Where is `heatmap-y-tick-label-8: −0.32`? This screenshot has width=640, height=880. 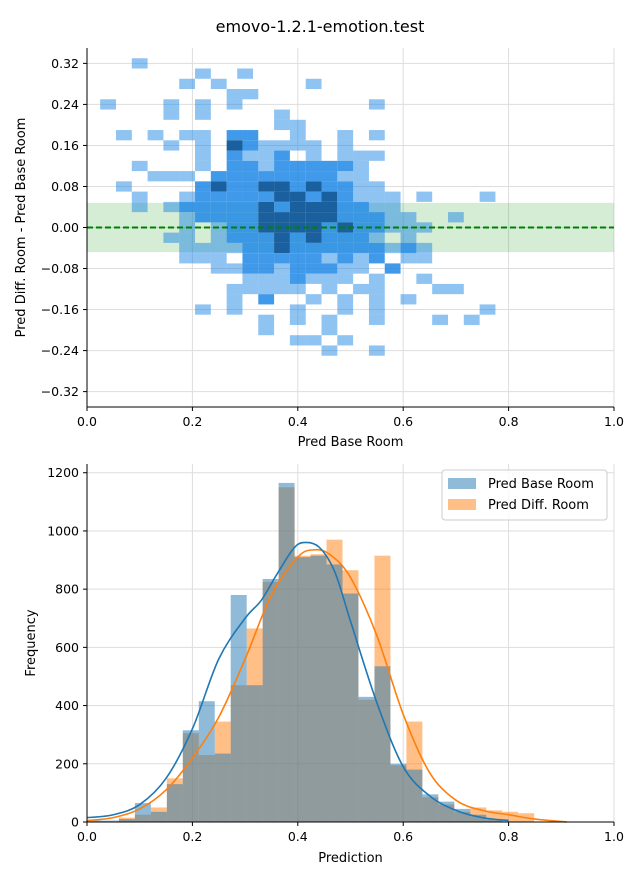 heatmap-y-tick-label-8: −0.32 is located at coordinates (60, 391).